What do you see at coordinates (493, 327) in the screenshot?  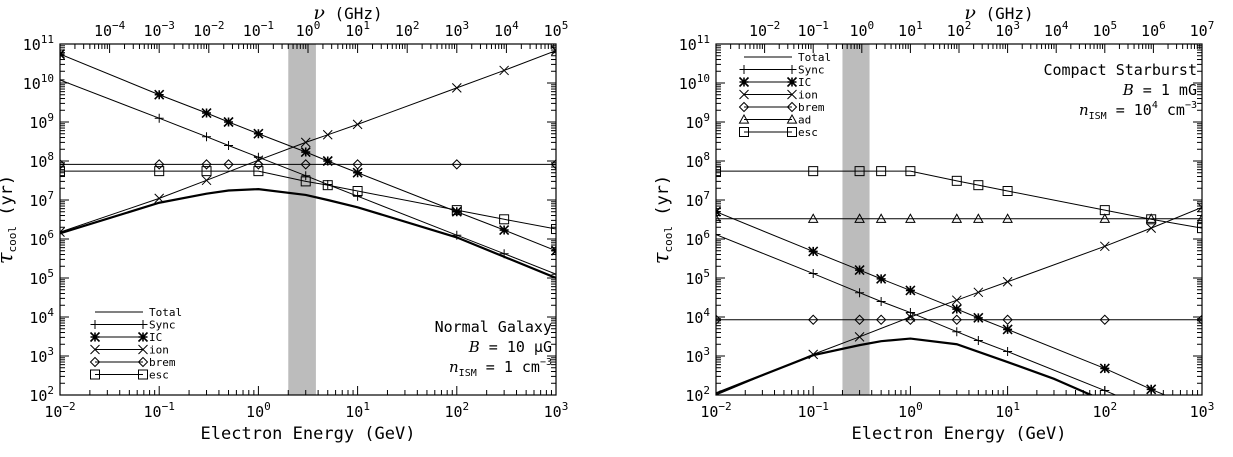 I see `annotation-title: Normal Galaxy` at bounding box center [493, 327].